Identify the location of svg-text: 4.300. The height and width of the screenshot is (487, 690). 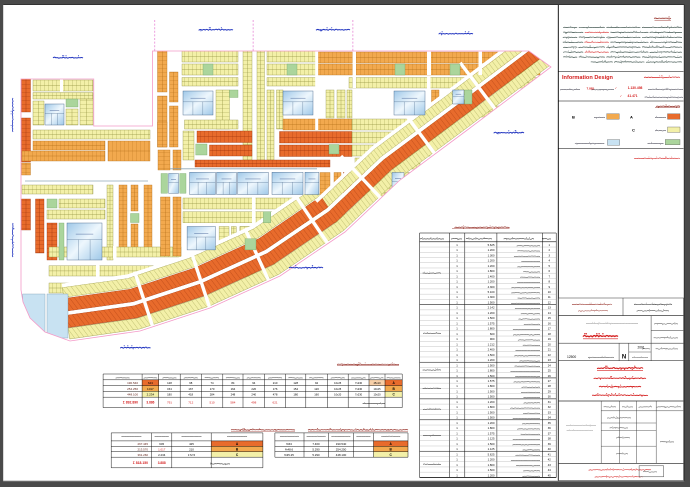
(491, 287).